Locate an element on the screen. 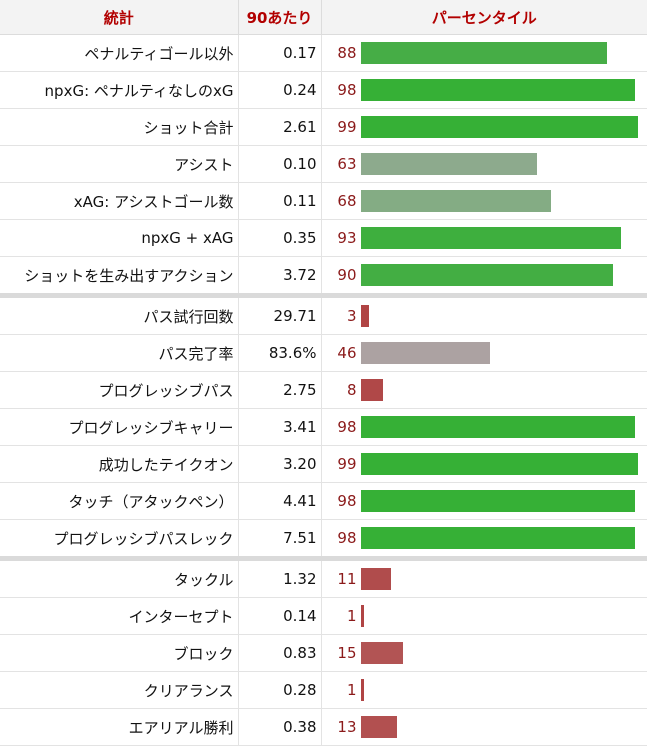  stat-name-cell: 成功したテイクオン is located at coordinates (119, 464).